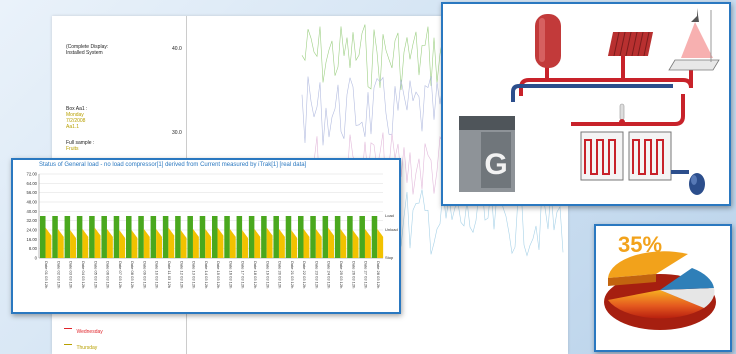 This screenshot has height=354, width=736. What do you see at coordinates (32, 230) in the screenshot?
I see `chart-y-tick-label: 24.00` at bounding box center [32, 230].